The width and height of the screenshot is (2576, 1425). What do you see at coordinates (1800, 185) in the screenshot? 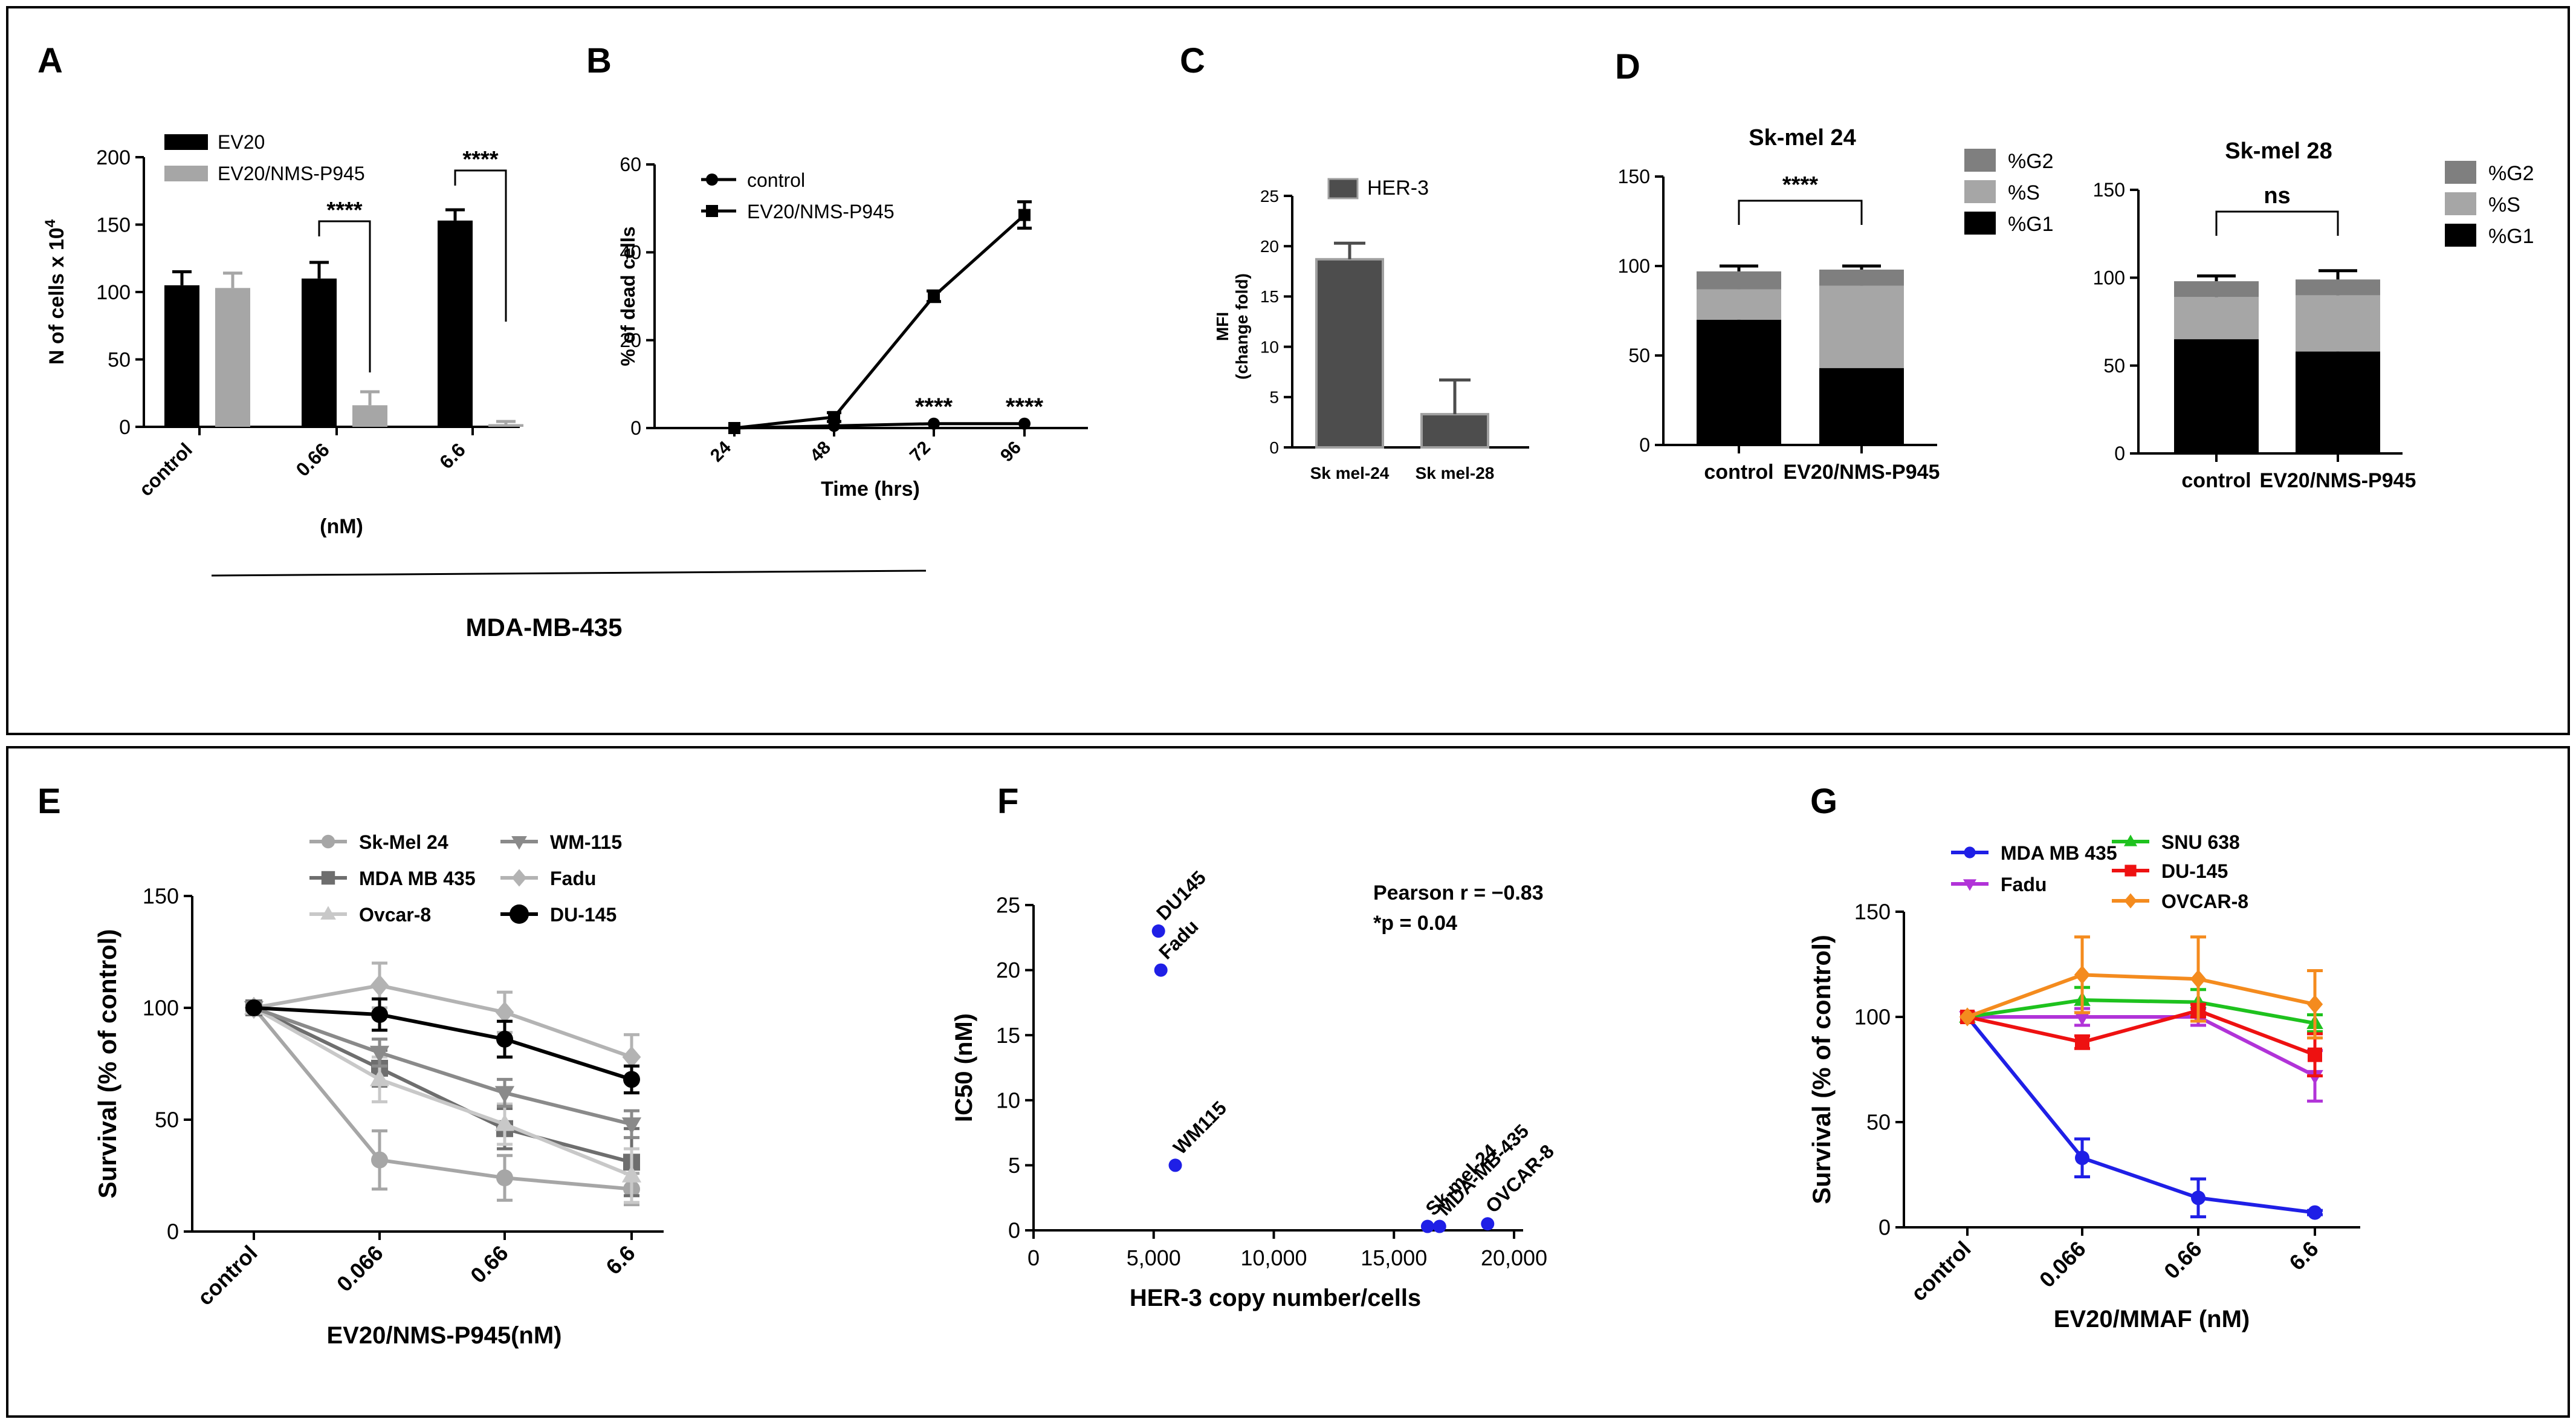
I see `panel-d1-significance-label: ****` at bounding box center [1800, 185].